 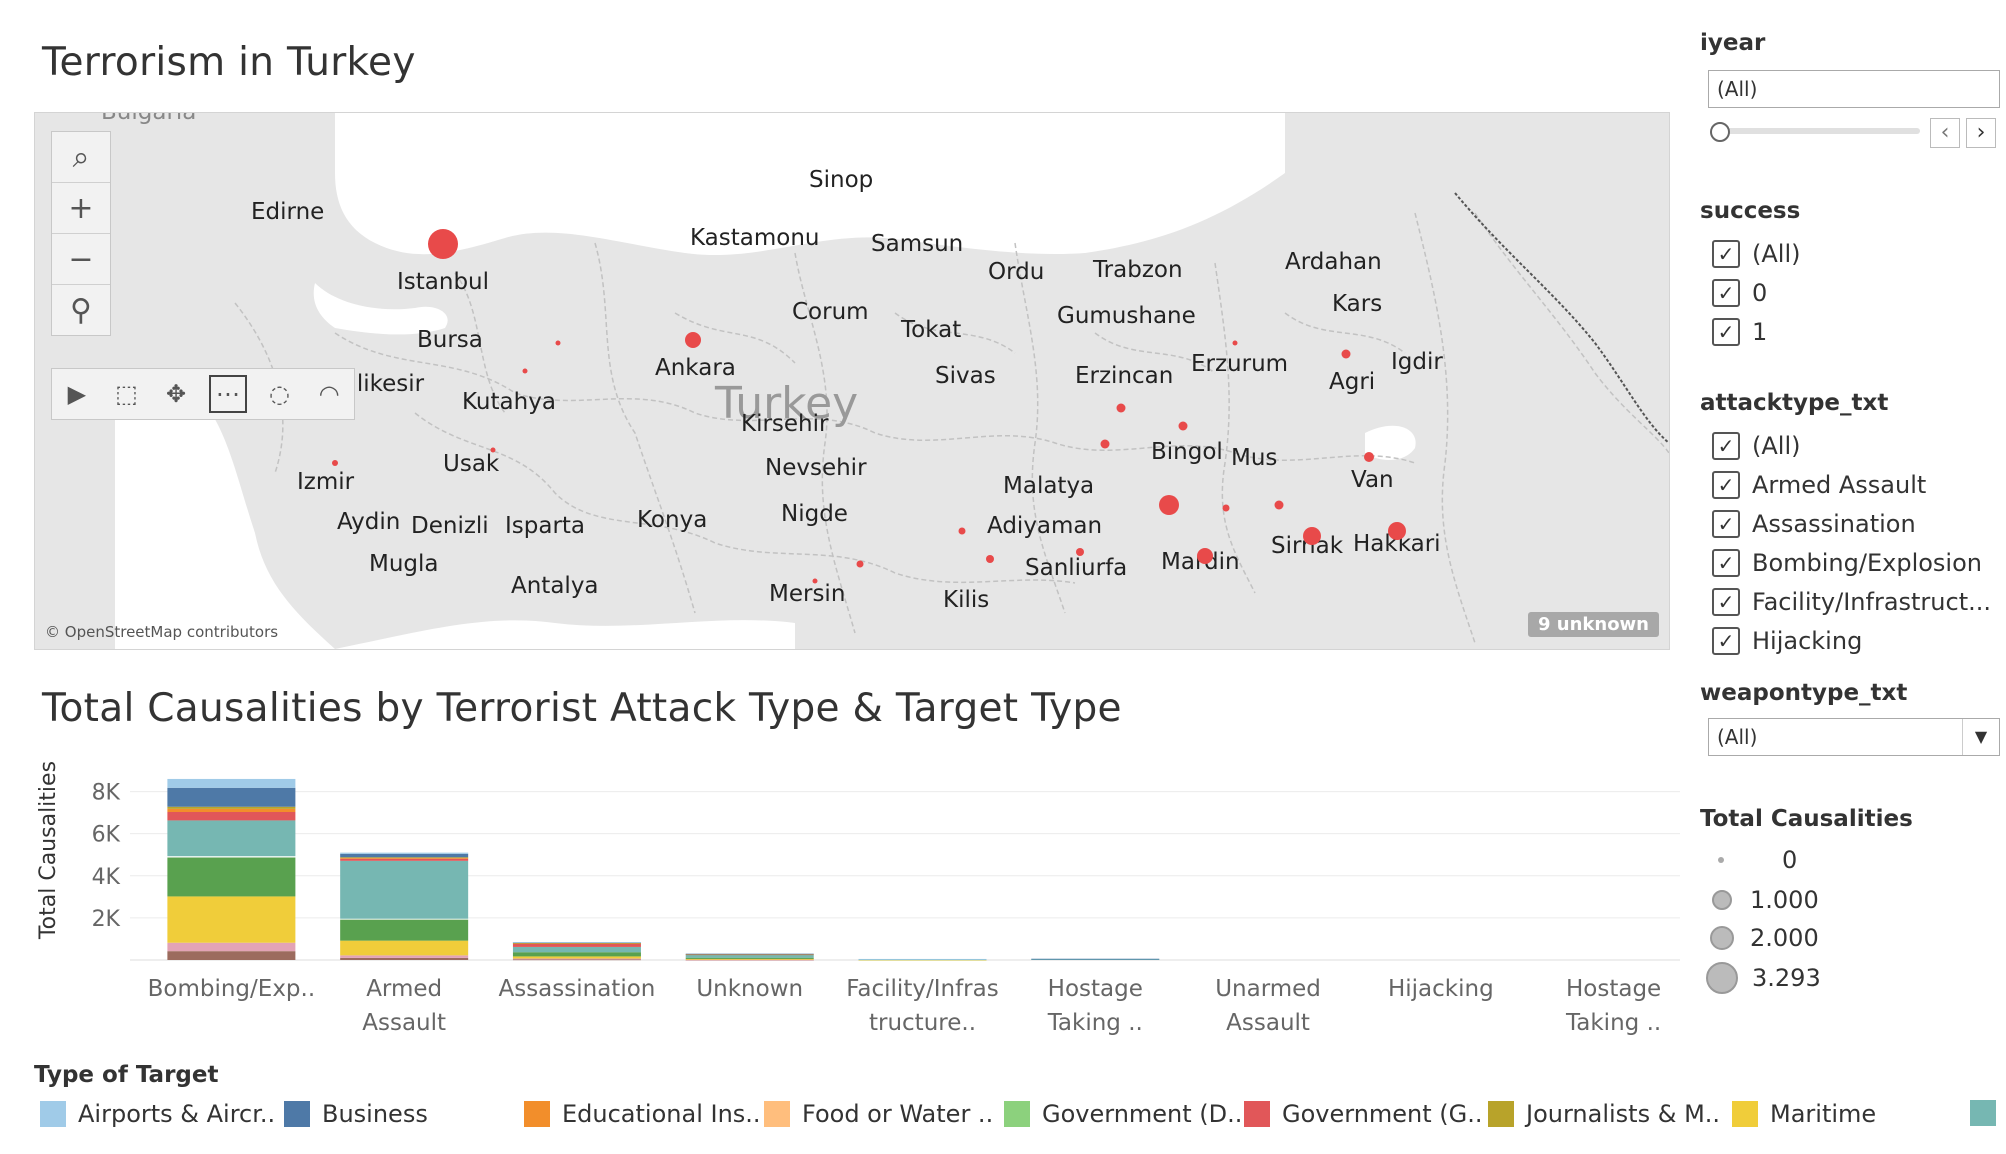 I want to click on map-attribution: © OpenStreetMap contributors, so click(x=162, y=632).